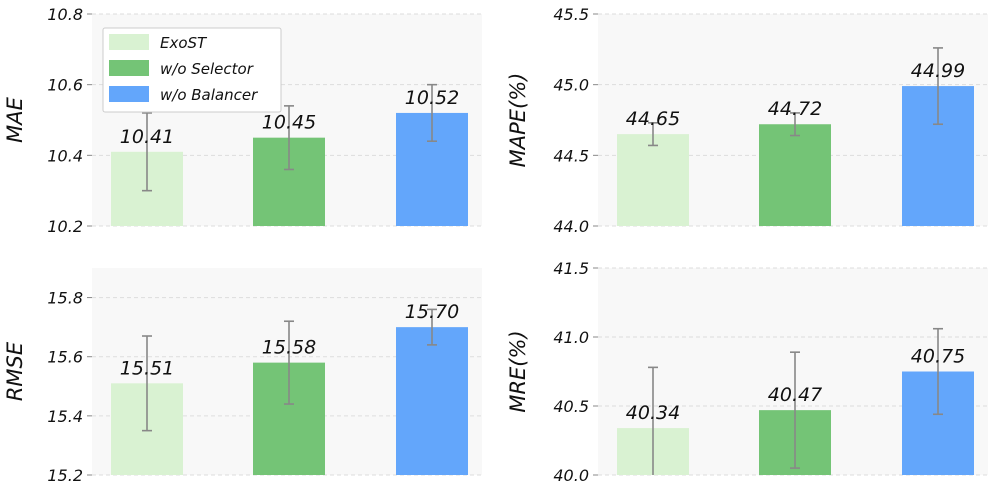 This screenshot has height=494, width=996. Describe the element at coordinates (653, 413) in the screenshot. I see `bar-value-label: 40.34` at that location.